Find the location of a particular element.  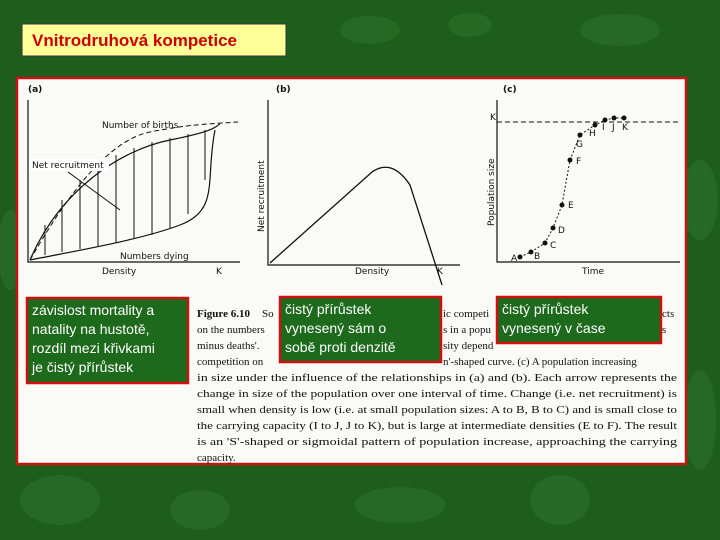

point-label: E is located at coordinates (571, 206).